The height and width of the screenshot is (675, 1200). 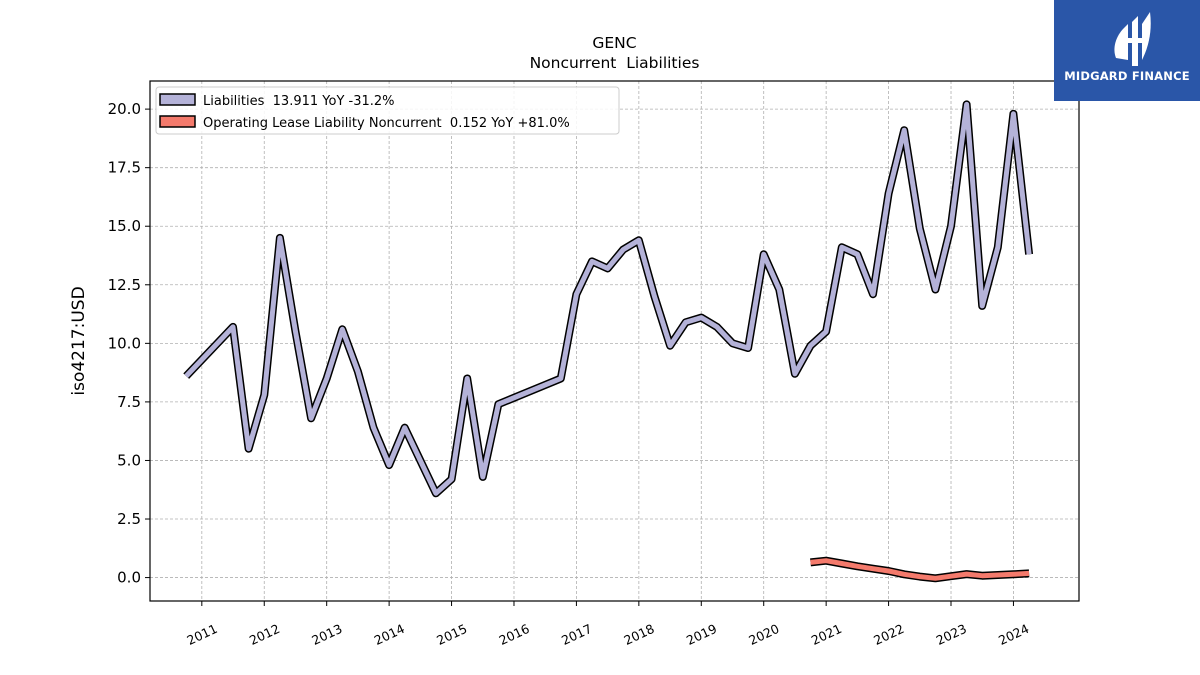 What do you see at coordinates (451, 634) in the screenshot?
I see `x-tick-label: 2015` at bounding box center [451, 634].